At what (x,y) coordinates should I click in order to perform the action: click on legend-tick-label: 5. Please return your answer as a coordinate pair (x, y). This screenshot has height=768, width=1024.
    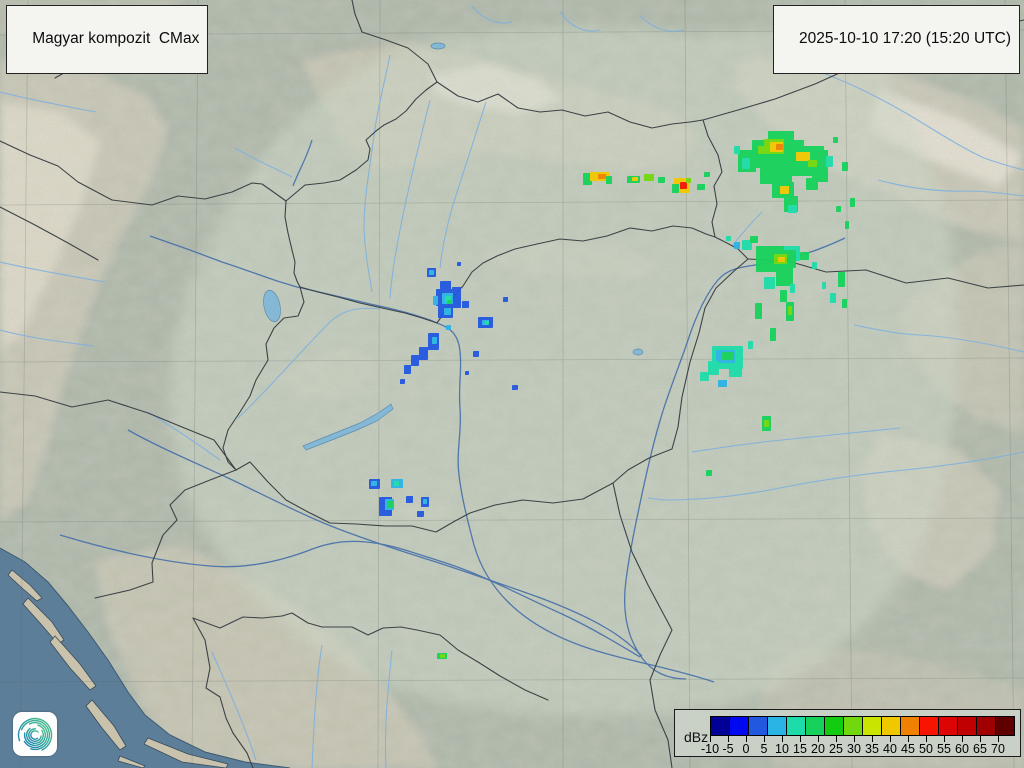
    Looking at the image, I should click on (764, 749).